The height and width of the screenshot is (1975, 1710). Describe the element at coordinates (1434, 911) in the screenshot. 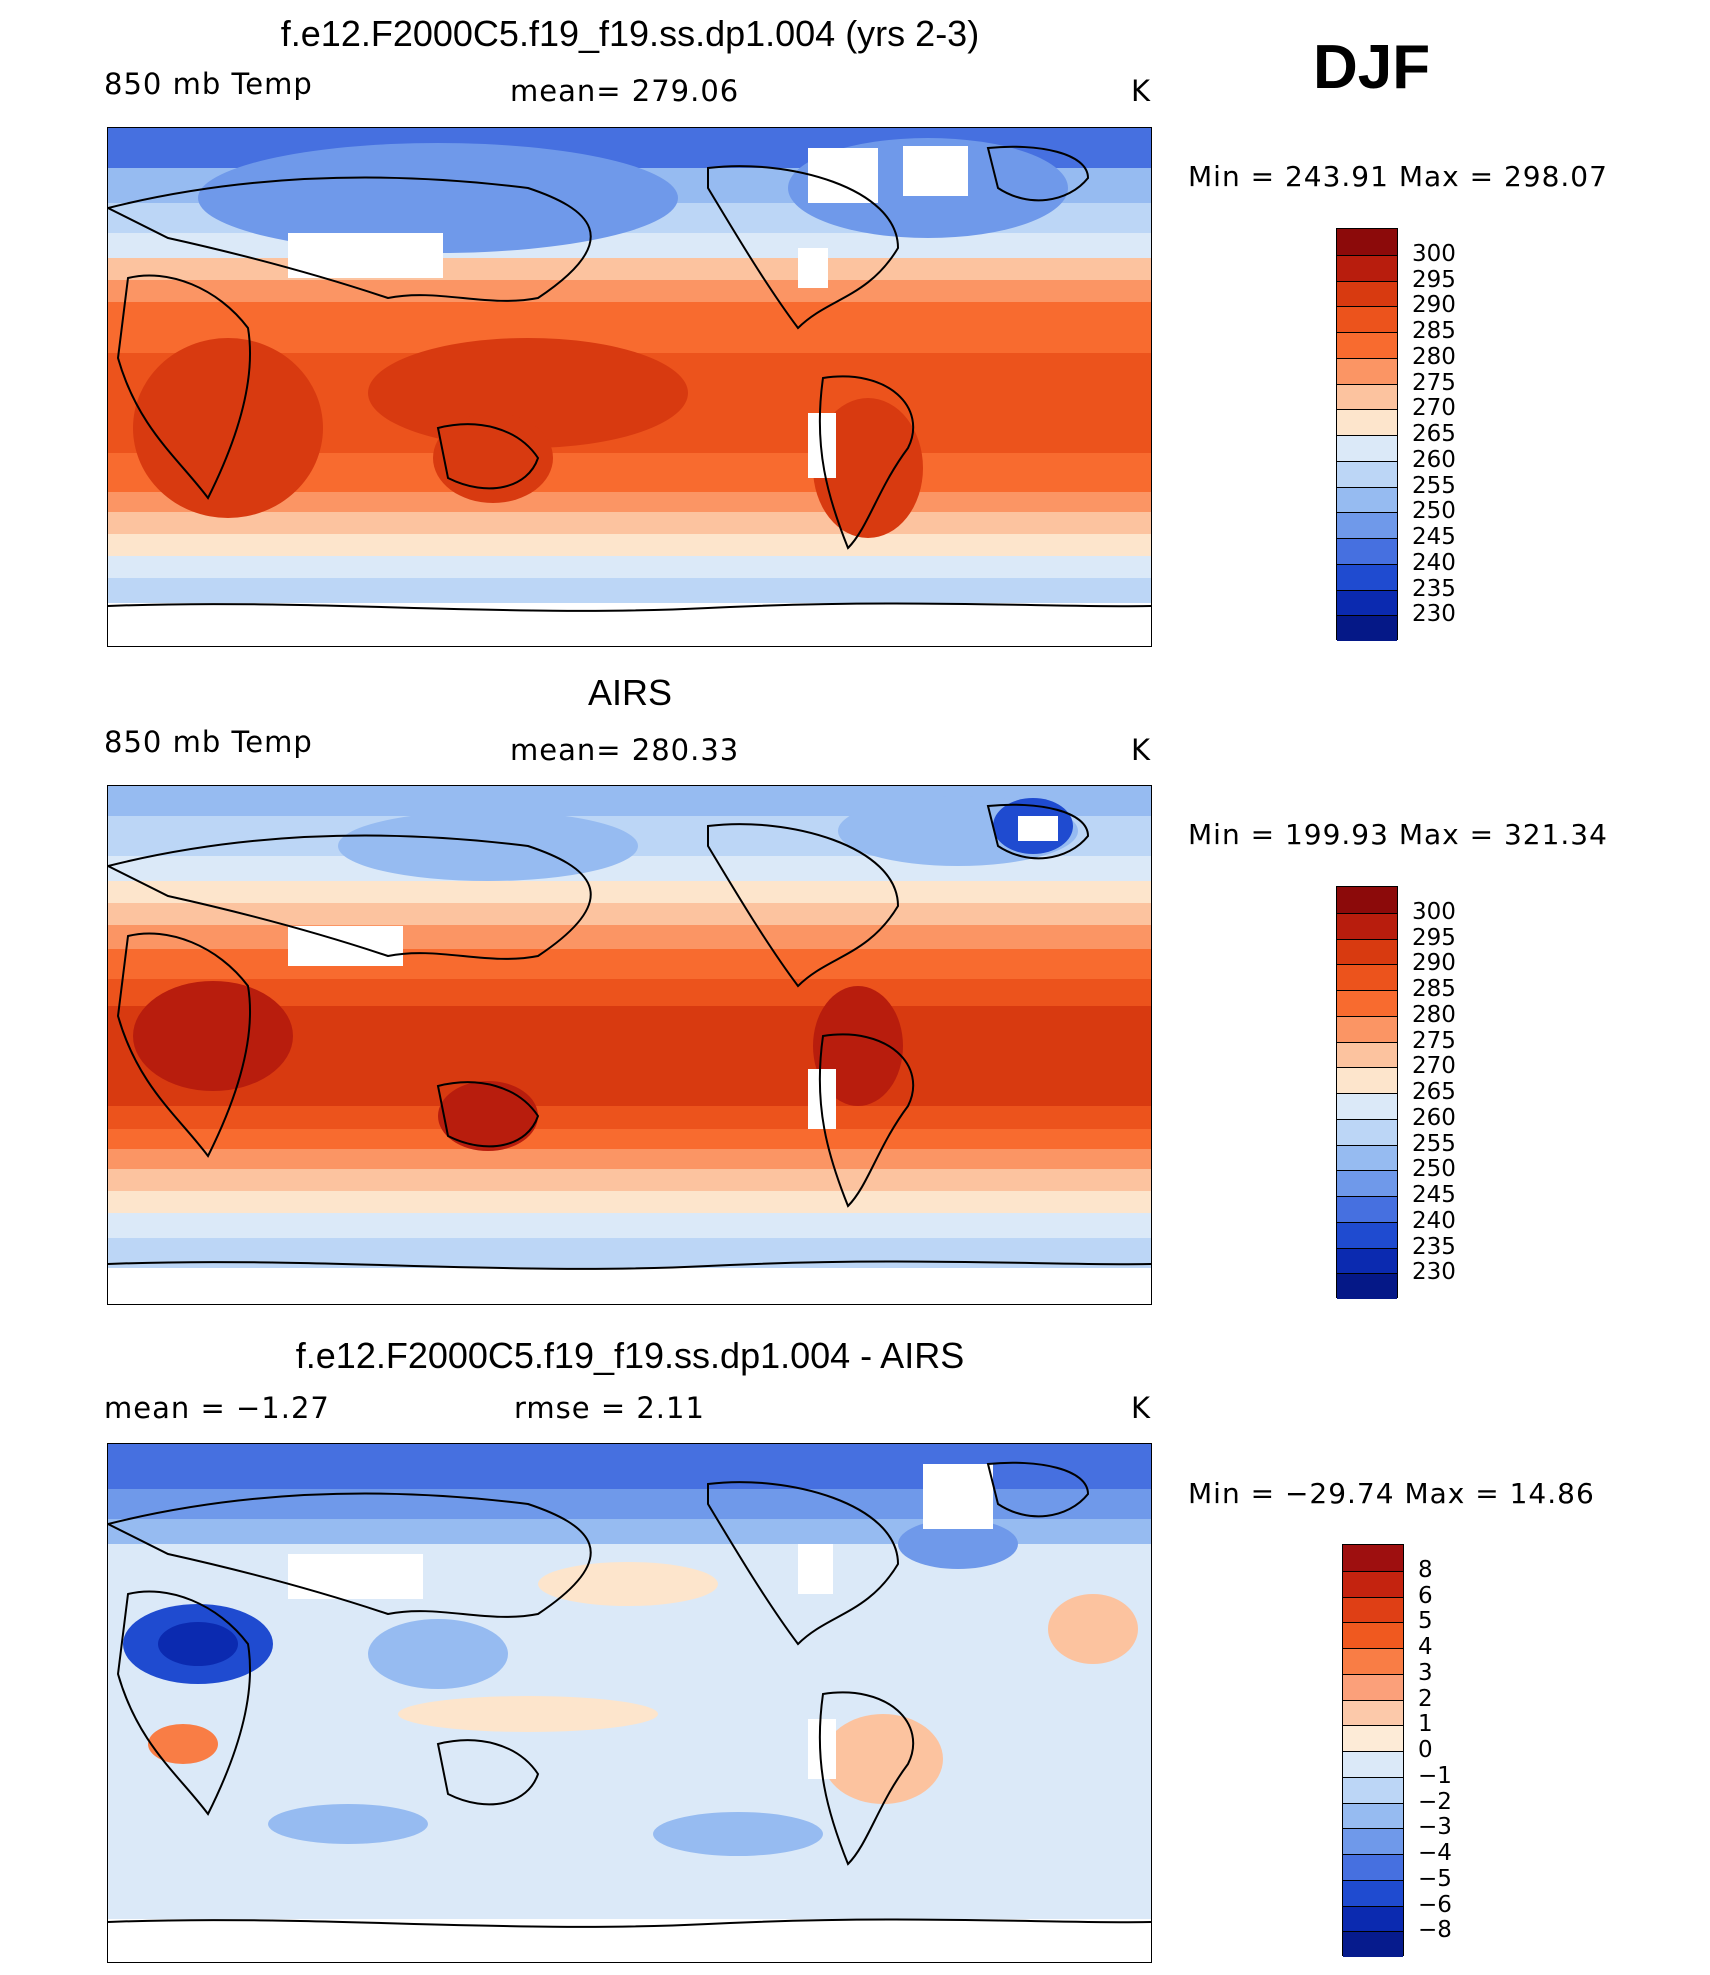

I see `colorbar-tick-label: 300` at that location.